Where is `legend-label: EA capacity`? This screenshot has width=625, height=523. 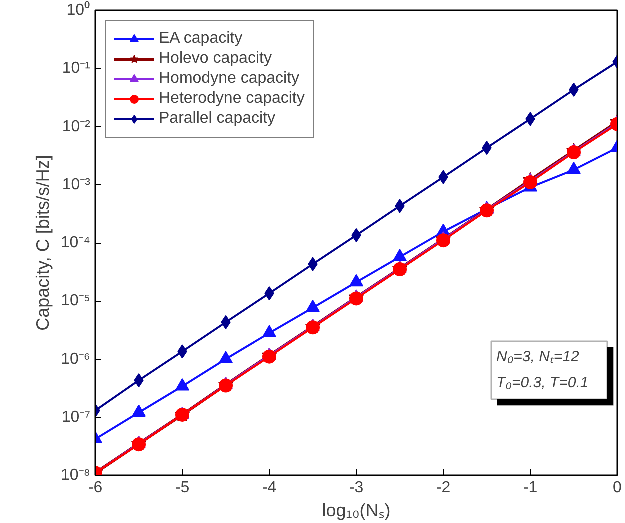 legend-label: EA capacity is located at coordinates (201, 39).